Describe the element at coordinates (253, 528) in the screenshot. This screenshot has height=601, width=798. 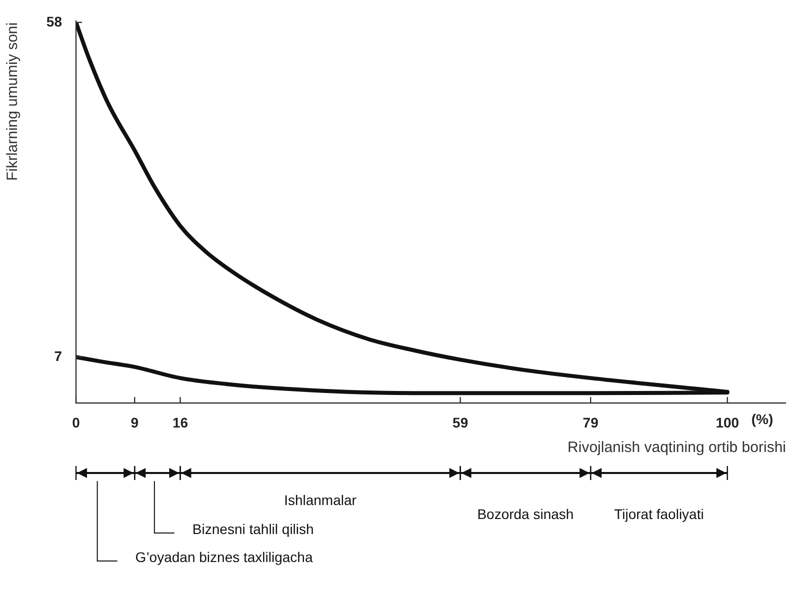
I see `text: Biznesni tahlil qilish` at that location.